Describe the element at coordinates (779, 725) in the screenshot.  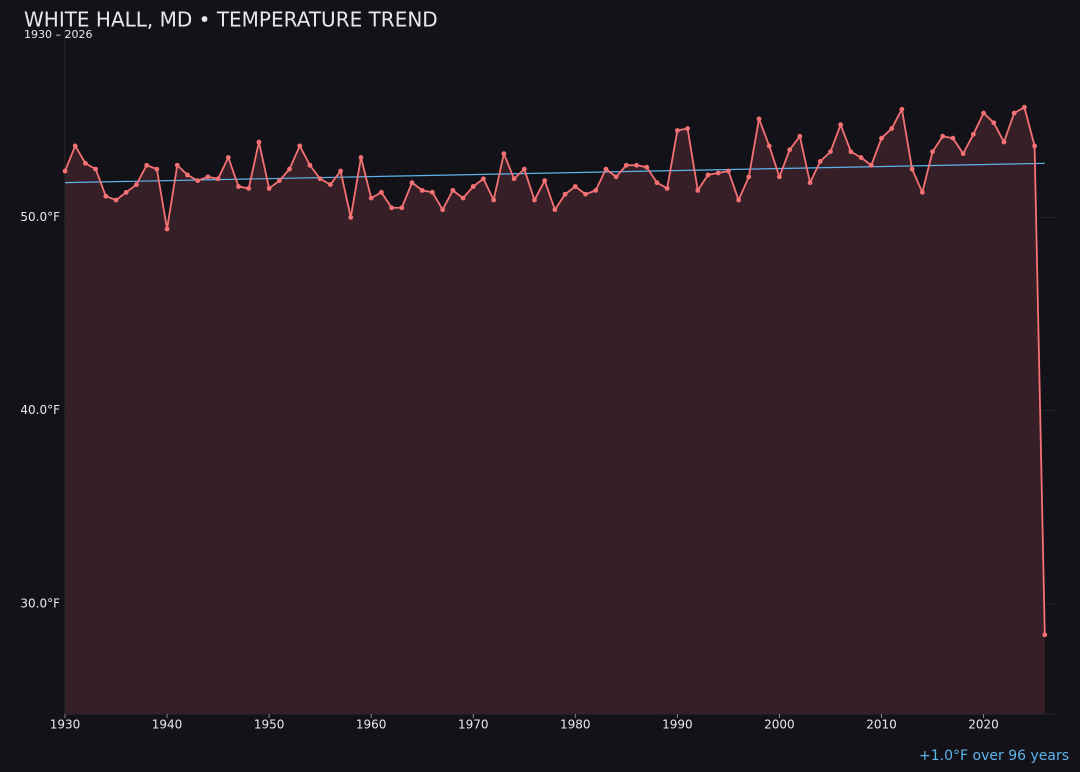
I see `x-tick-label: 2000` at that location.